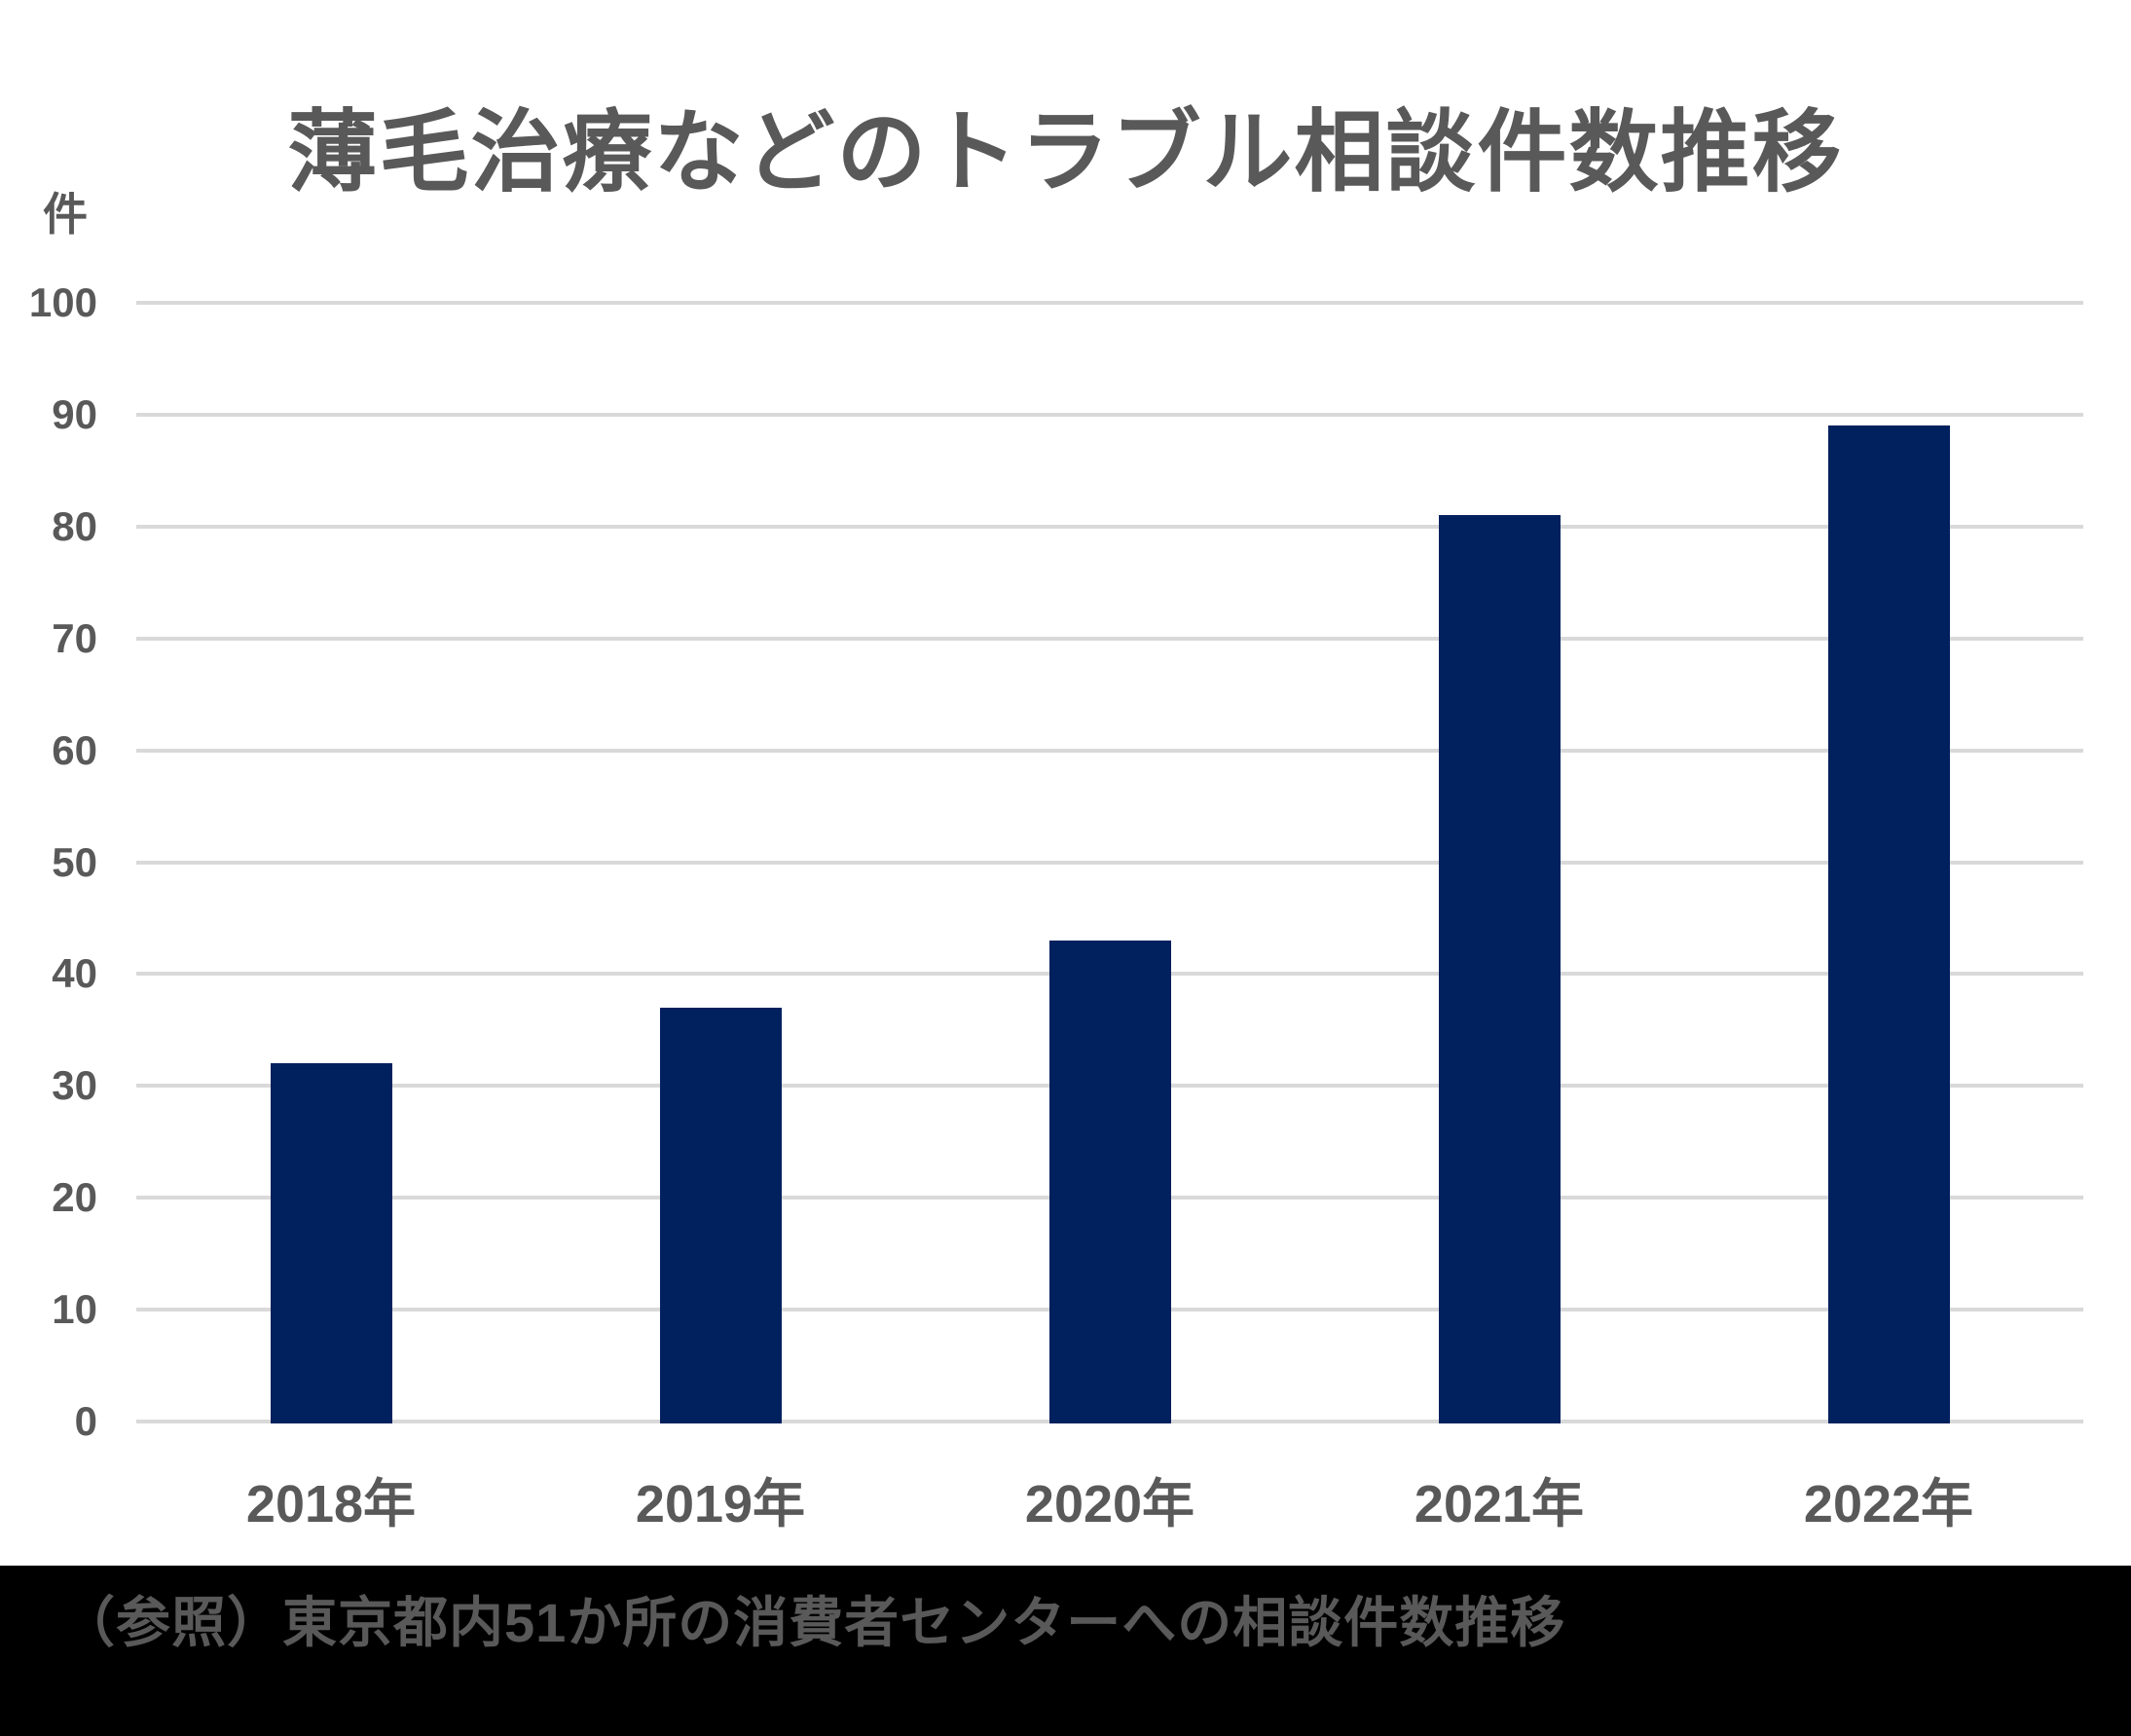 The width and height of the screenshot is (2131, 1736). Describe the element at coordinates (62, 302) in the screenshot. I see `y-axis-tick-label: 100` at that location.